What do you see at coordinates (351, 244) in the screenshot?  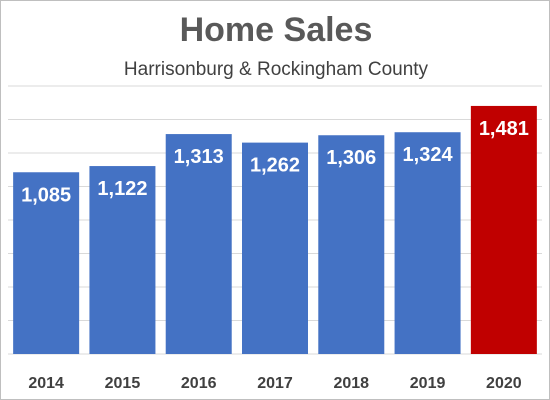 I see `bar-2018` at bounding box center [351, 244].